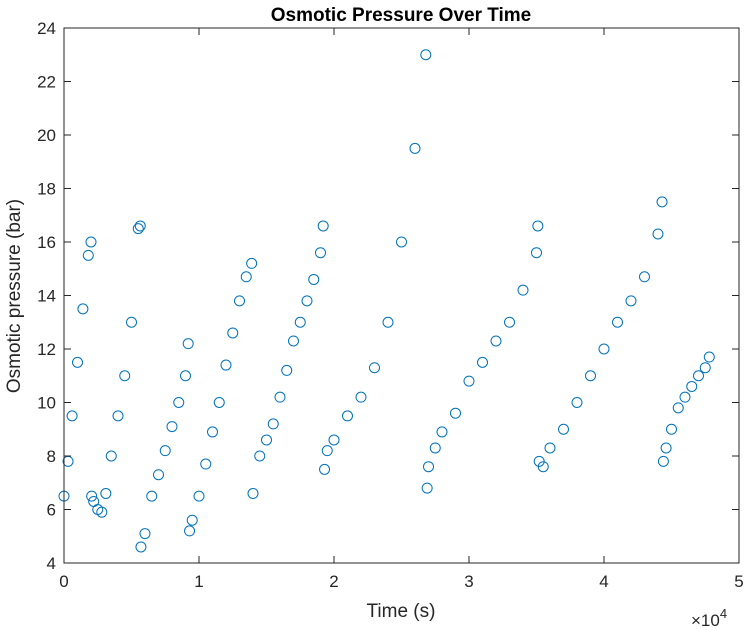 The height and width of the screenshot is (630, 749). Describe the element at coordinates (14, 296) in the screenshot. I see `y-axis-label: Osmotic pressure (bar)` at that location.